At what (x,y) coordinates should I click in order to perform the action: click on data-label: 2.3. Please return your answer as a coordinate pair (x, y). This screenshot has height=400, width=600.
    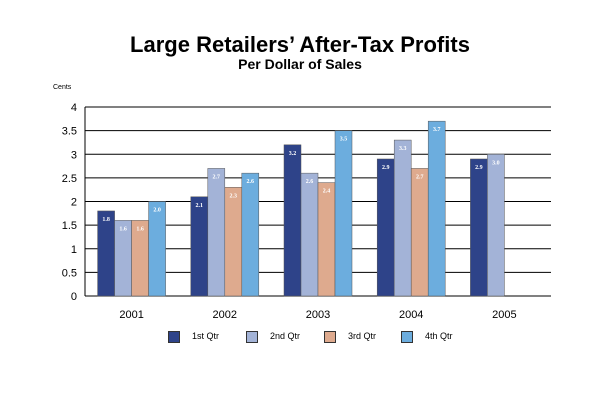
    Looking at the image, I should click on (234, 196).